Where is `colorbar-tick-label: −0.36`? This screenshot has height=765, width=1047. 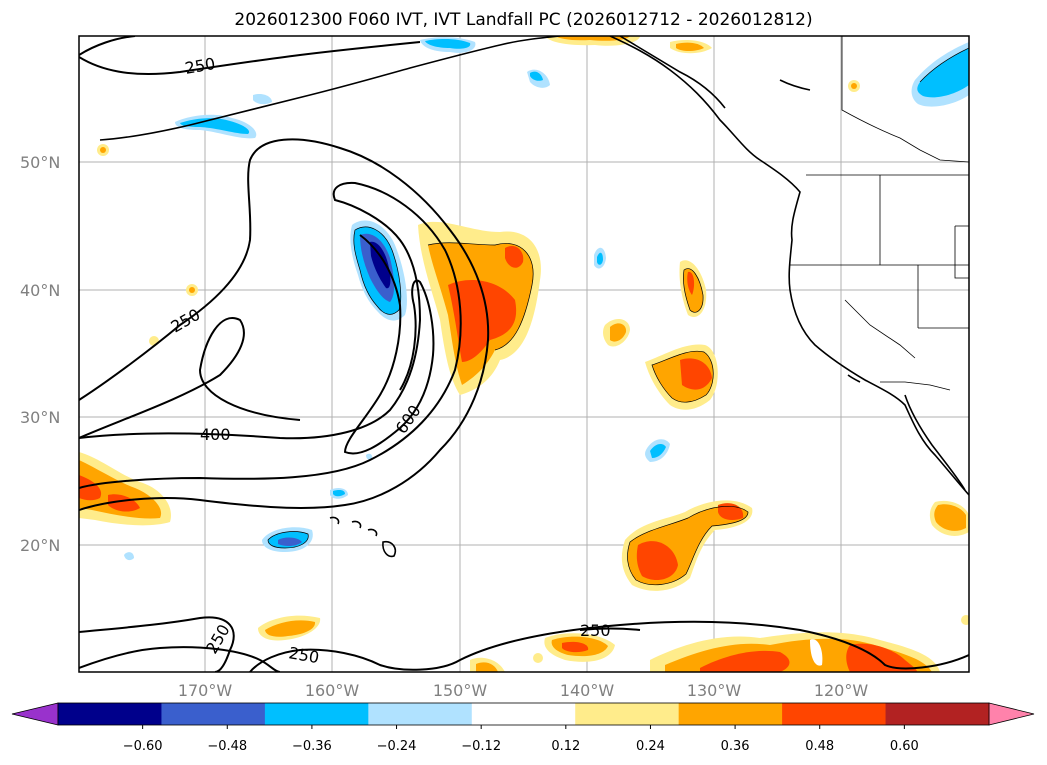 colorbar-tick-label: −0.36 is located at coordinates (312, 746).